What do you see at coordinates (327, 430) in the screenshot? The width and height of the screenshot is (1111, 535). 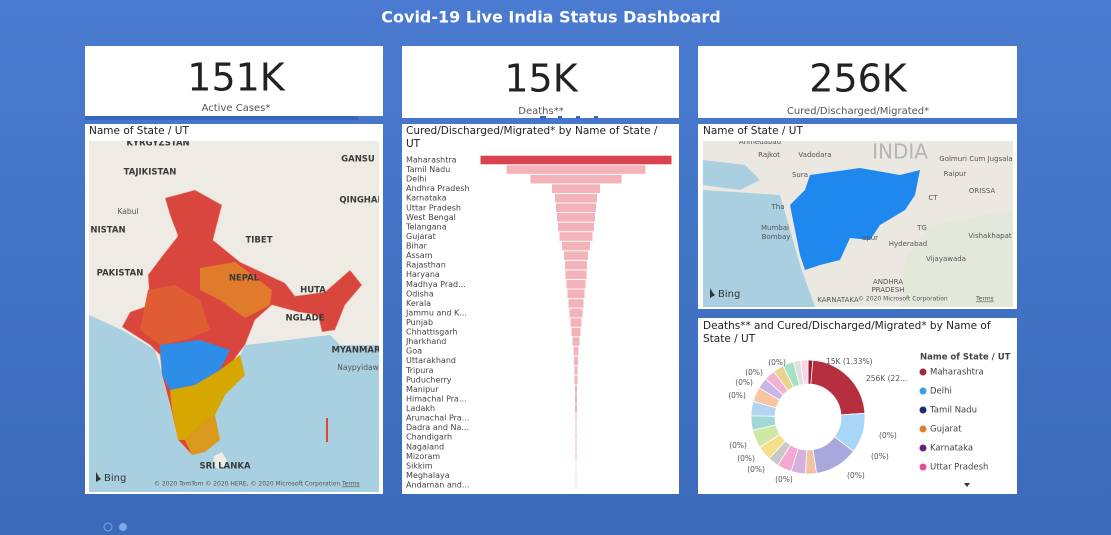 I see `islands` at bounding box center [327, 430].